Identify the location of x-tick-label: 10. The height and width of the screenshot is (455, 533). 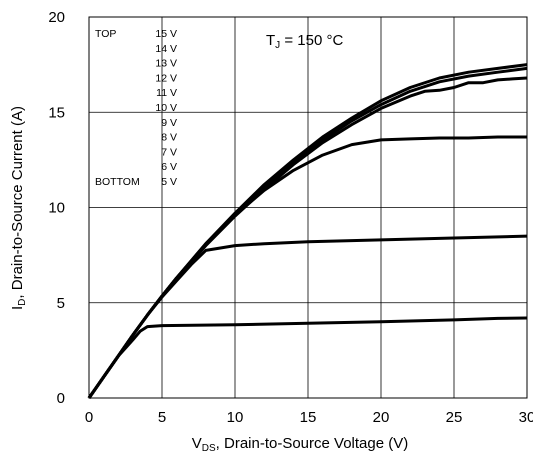
(235, 417).